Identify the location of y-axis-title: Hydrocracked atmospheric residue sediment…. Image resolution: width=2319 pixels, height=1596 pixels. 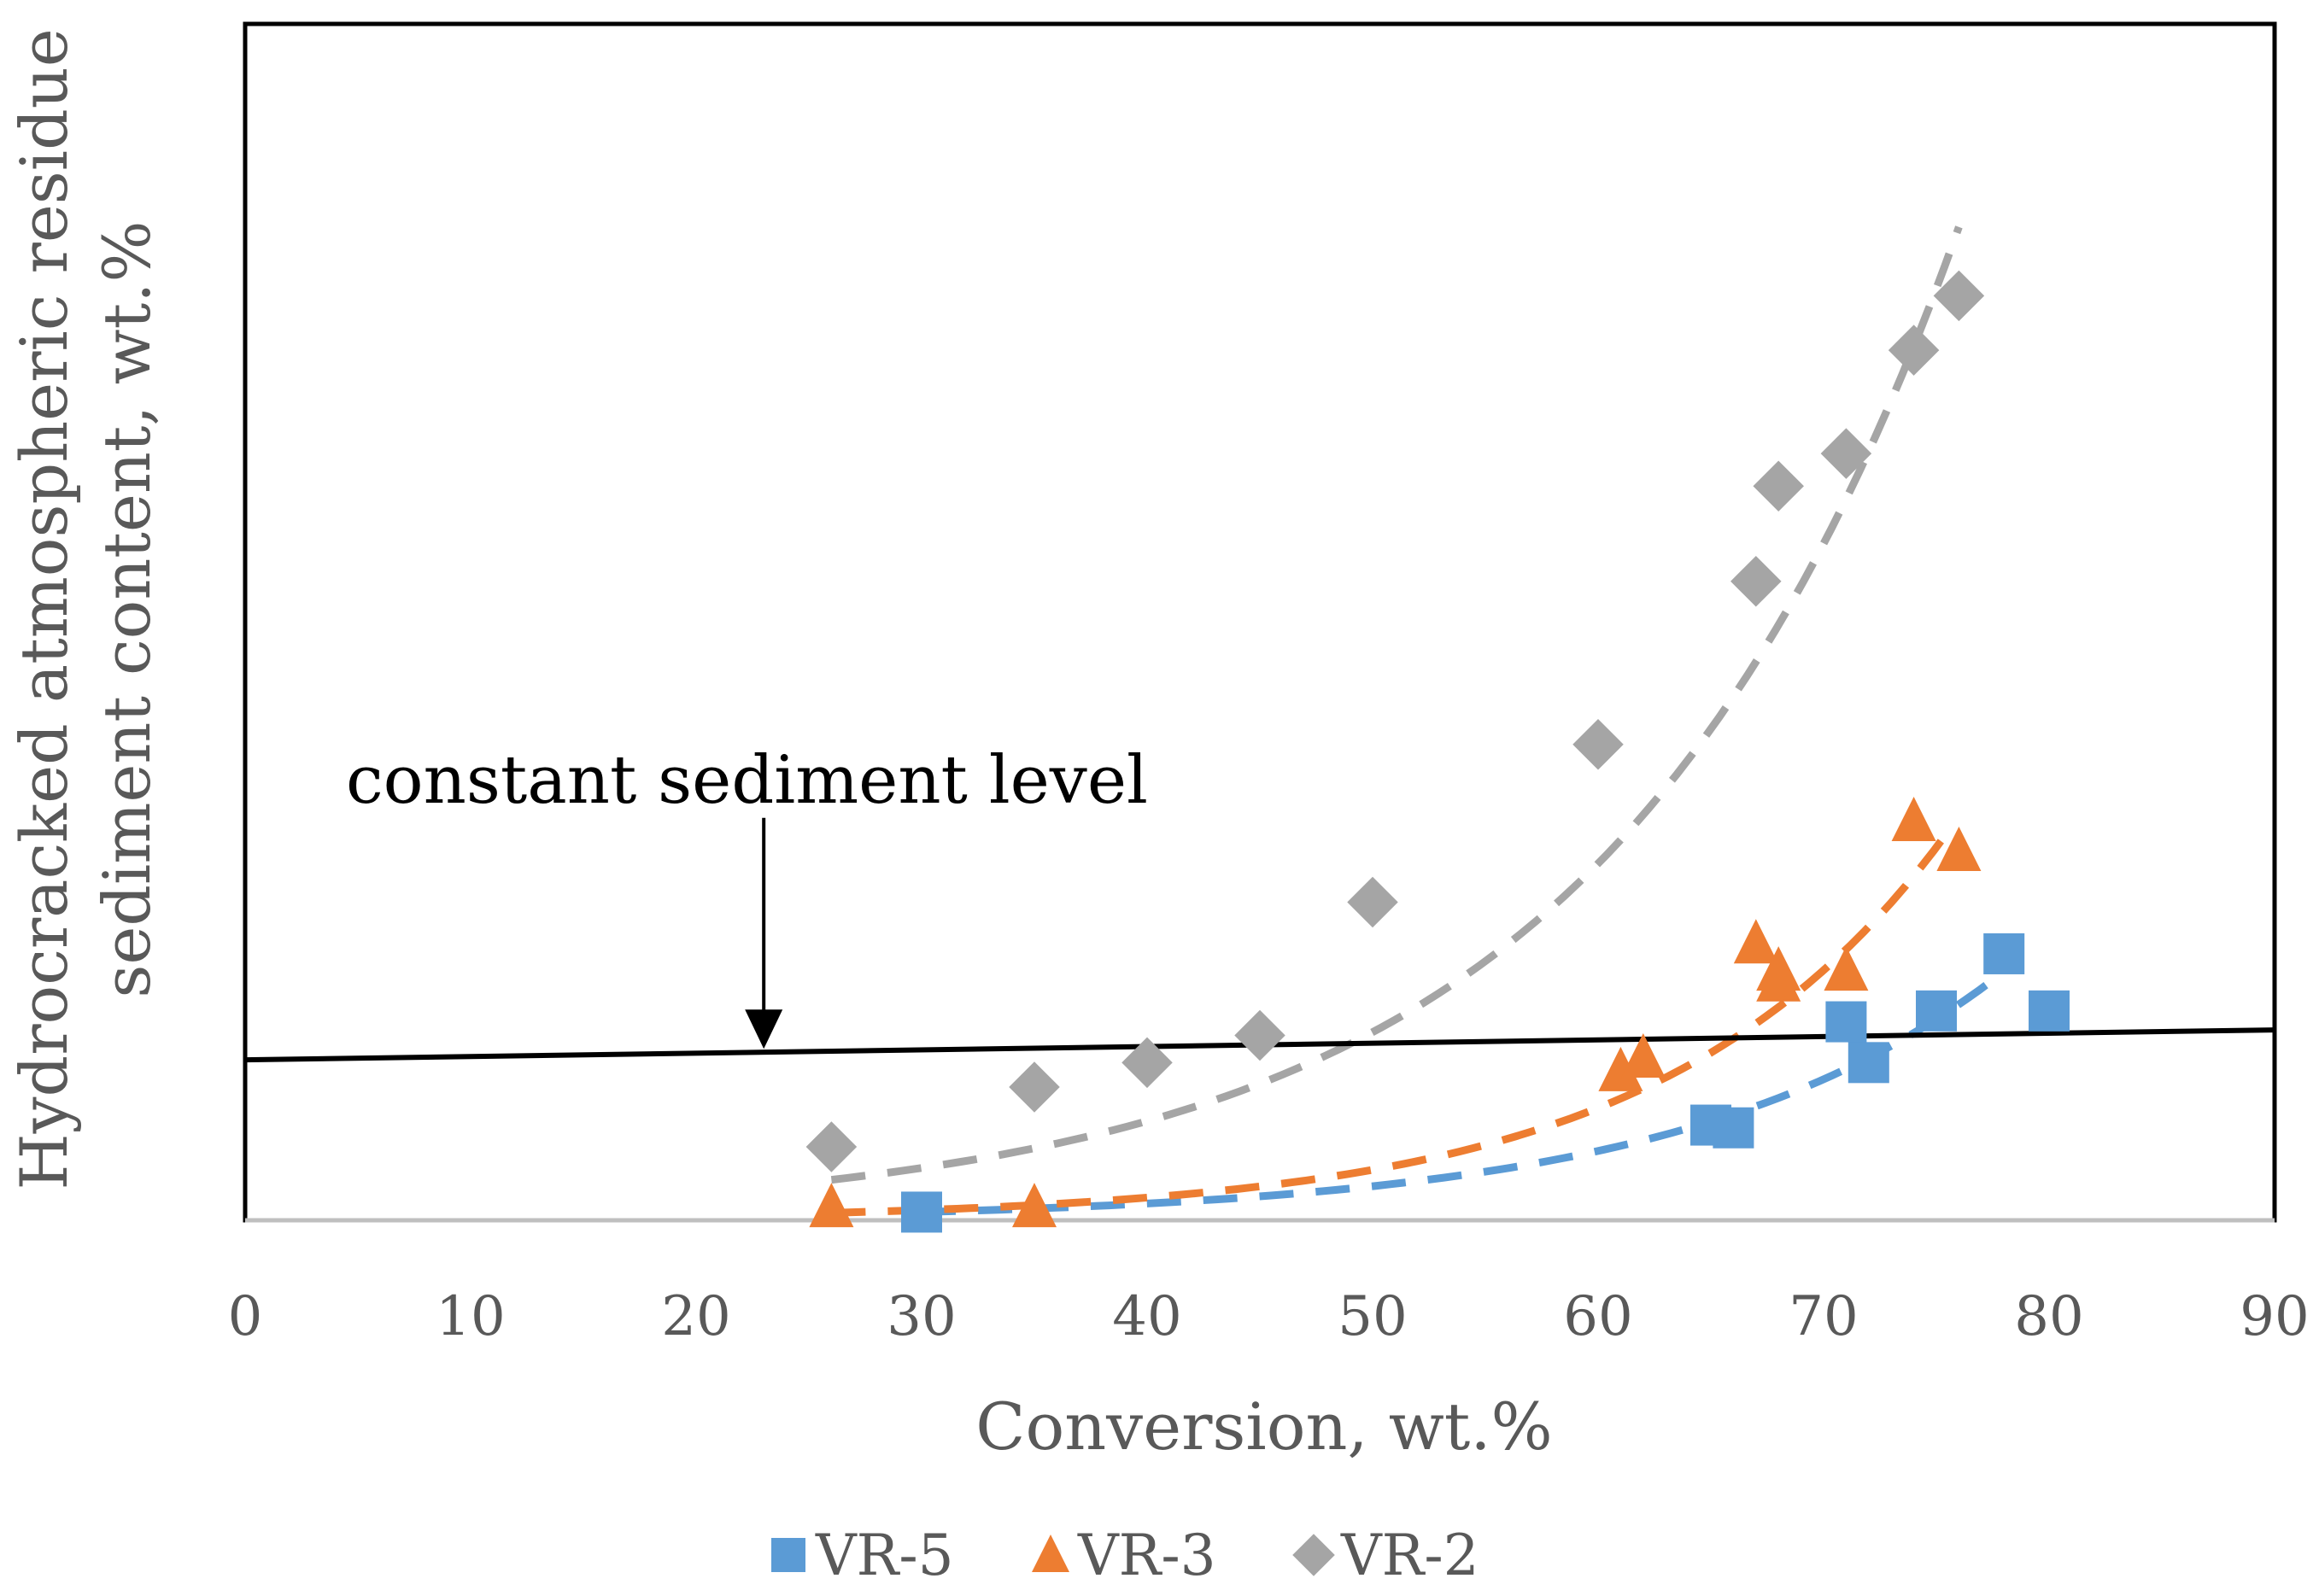
(85, 609).